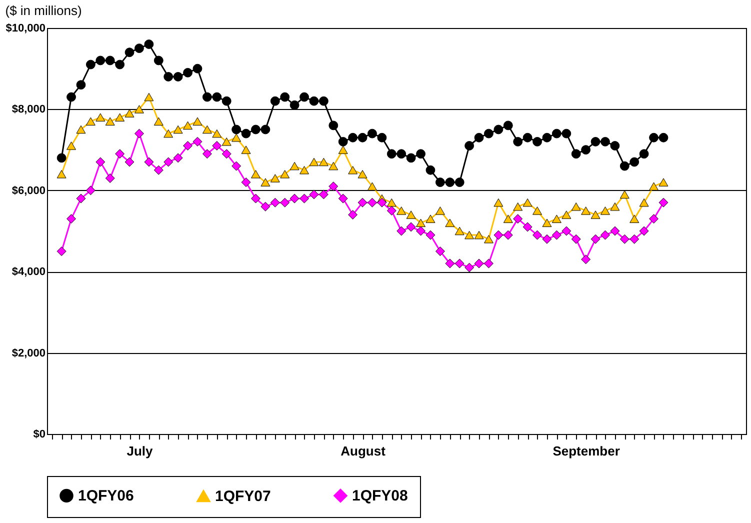 Image resolution: width=751 pixels, height=523 pixels. What do you see at coordinates (243, 497) in the screenshot?
I see `legend-label: 1QFY07` at bounding box center [243, 497].